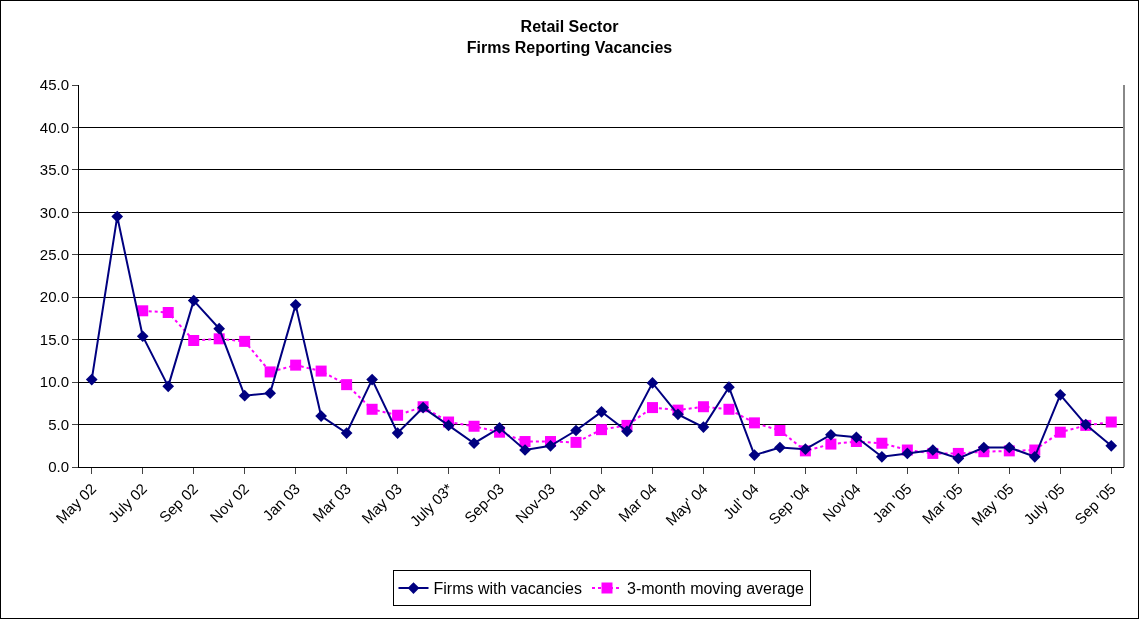 This screenshot has height=619, width=1139. I want to click on x-tick-label: Sep '04, so click(789, 503).